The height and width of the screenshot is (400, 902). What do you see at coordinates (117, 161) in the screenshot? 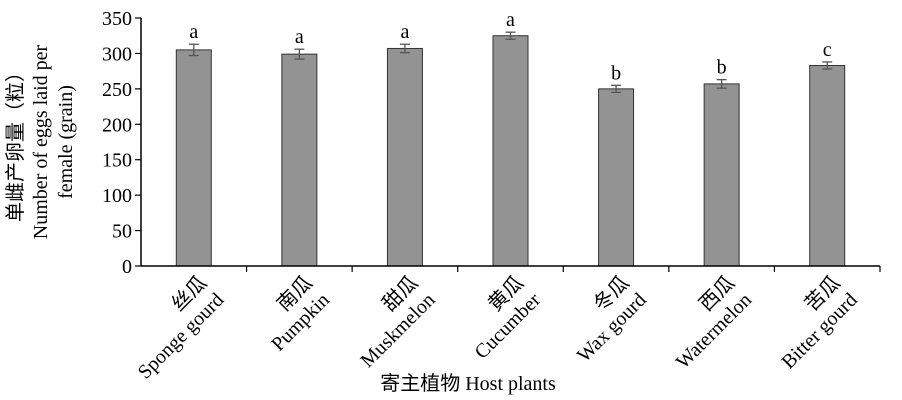
I see `y-tick-label: 150` at bounding box center [117, 161].